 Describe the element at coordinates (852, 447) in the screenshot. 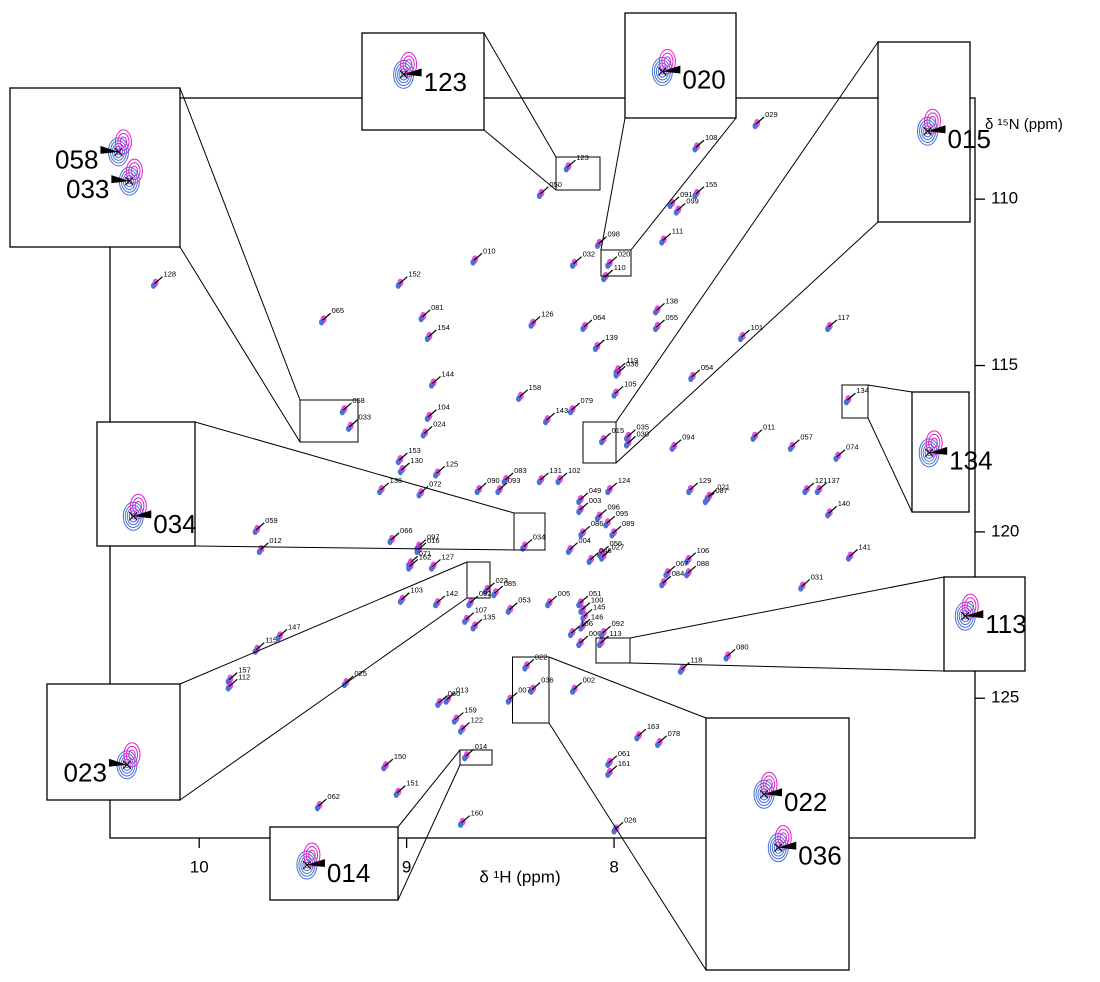

I see `peak-label: 074` at that location.